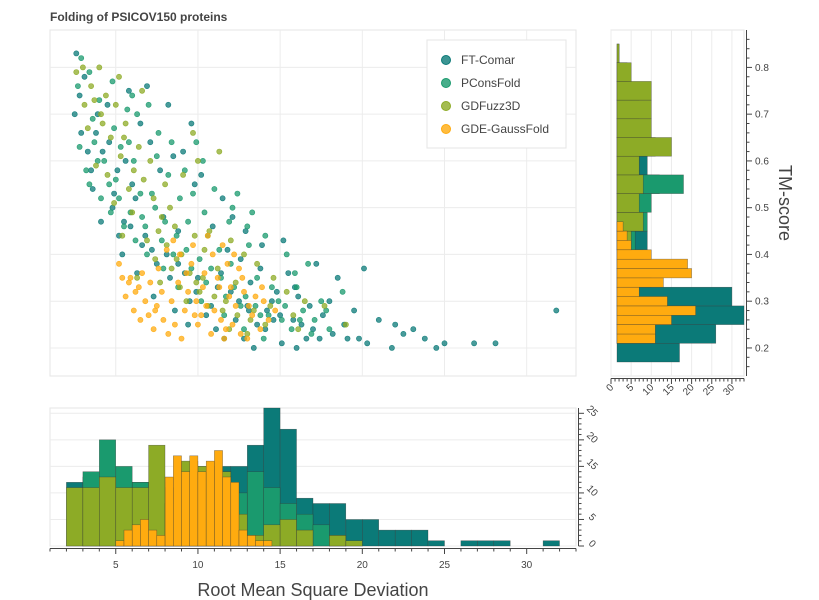  Describe the element at coordinates (648, 353) in the screenshot. I see `tm-score-bar-ft-comar` at that location.